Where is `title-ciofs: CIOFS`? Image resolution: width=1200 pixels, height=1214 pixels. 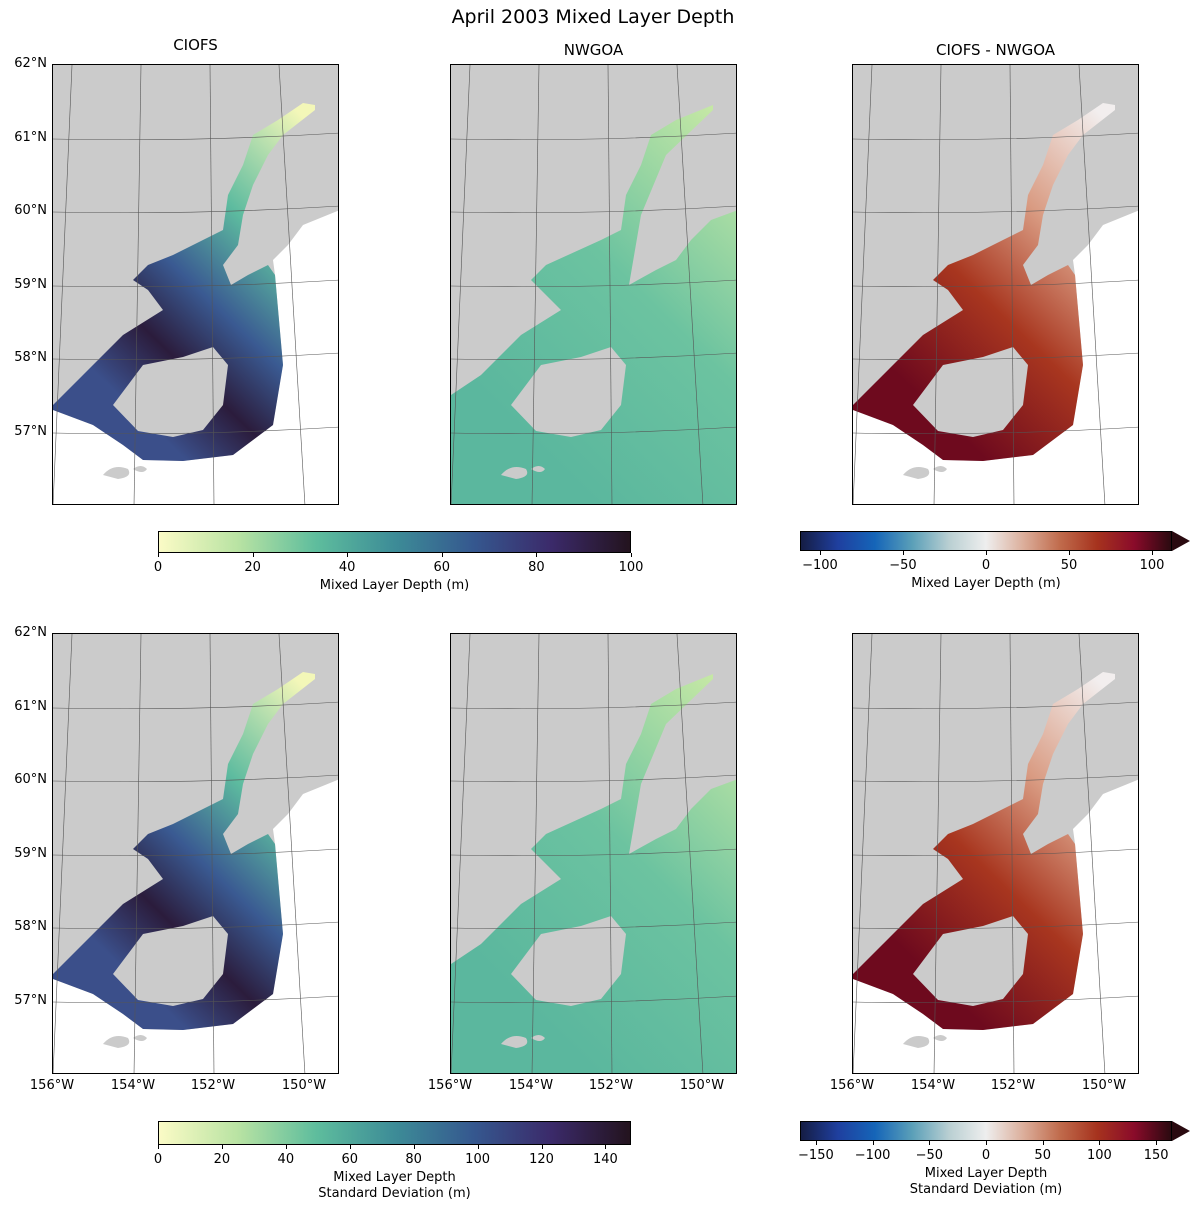
title-ciofs: CIOFS is located at coordinates (195, 45).